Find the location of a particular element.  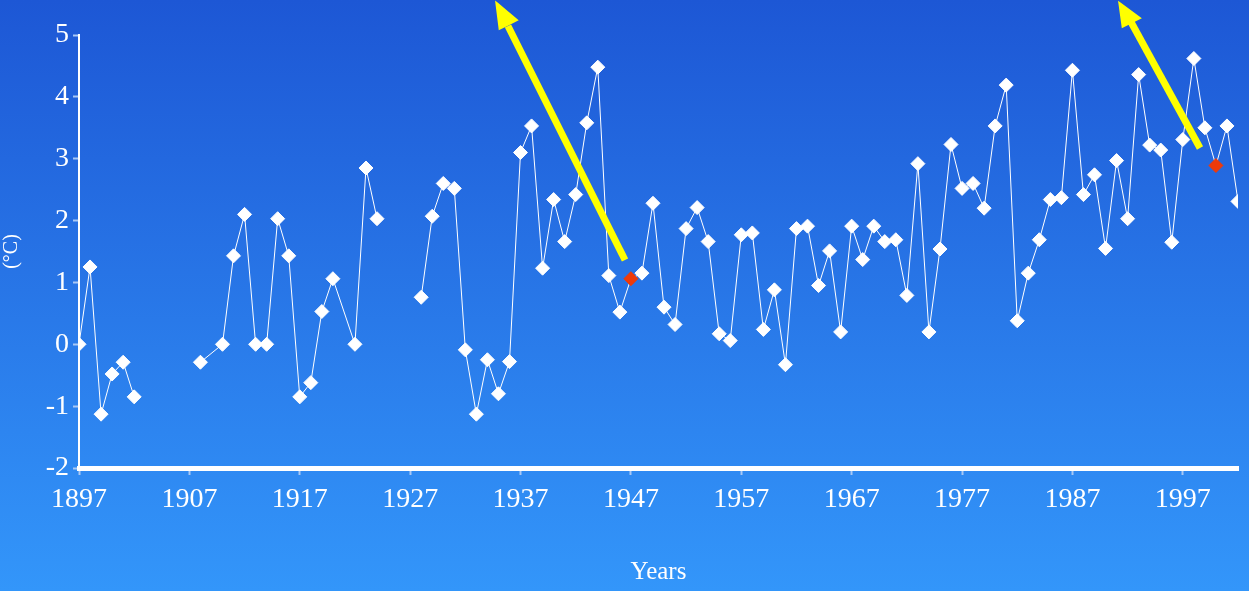

y-tick-label: -1 is located at coordinates (57, 404).